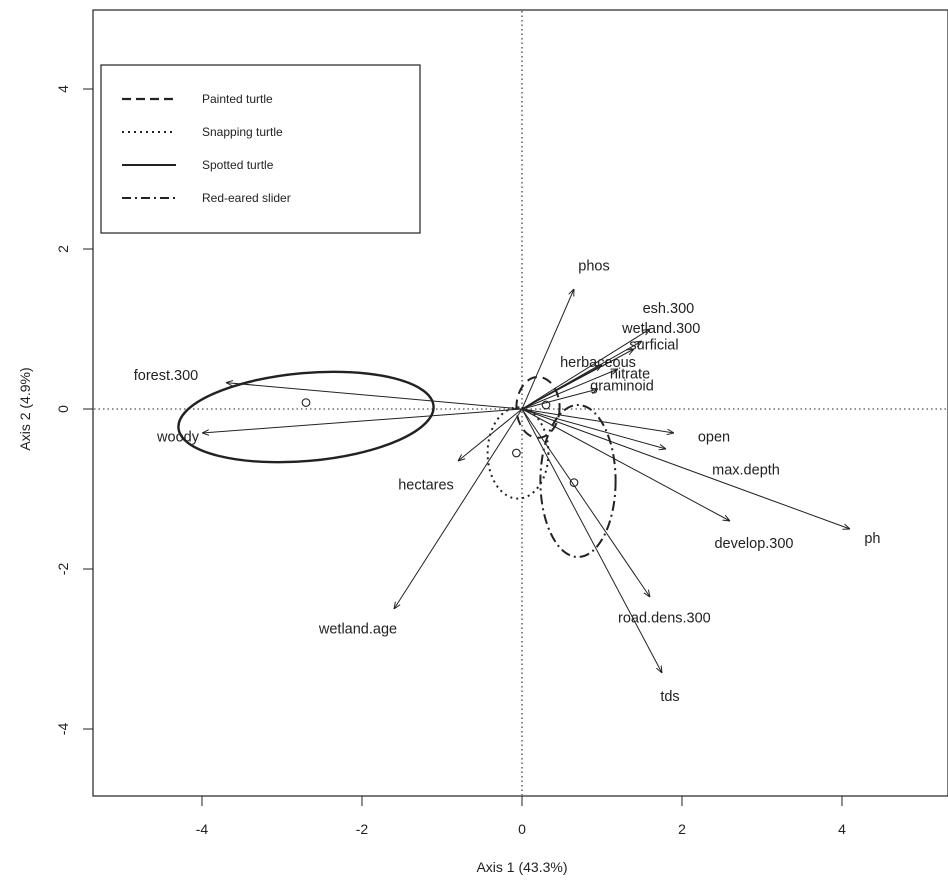 This screenshot has width=948, height=882. Describe the element at coordinates (362, 420) in the screenshot. I see `vector-woody` at that location.